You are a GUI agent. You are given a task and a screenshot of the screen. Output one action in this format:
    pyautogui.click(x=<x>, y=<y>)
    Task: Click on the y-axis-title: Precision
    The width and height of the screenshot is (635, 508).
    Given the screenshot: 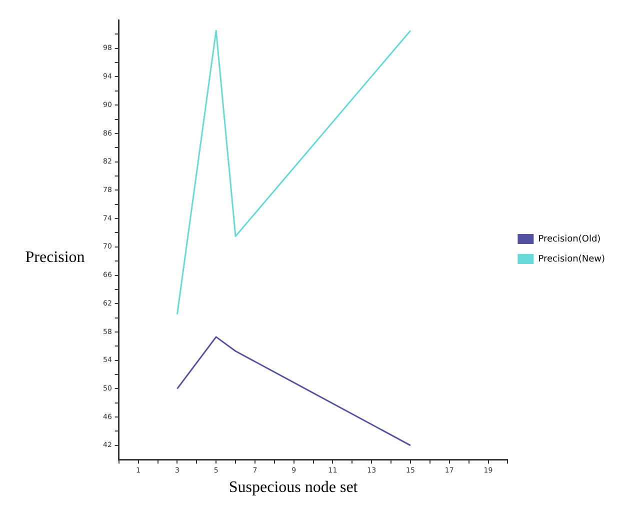 What is the action you would take?
    pyautogui.click(x=55, y=257)
    